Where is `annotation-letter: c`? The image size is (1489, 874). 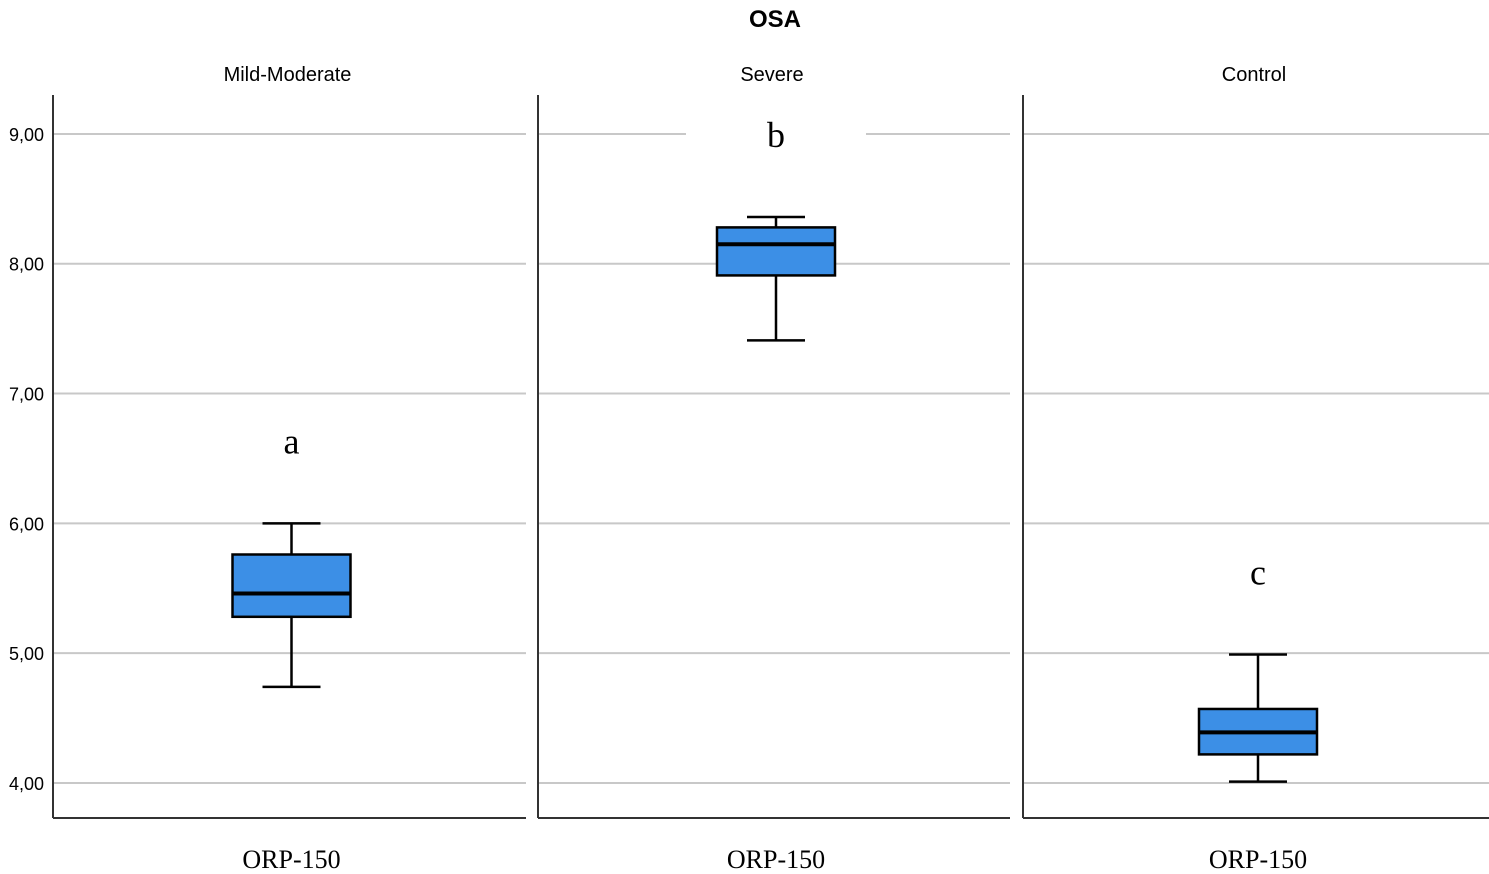 annotation-letter: c is located at coordinates (1258, 572).